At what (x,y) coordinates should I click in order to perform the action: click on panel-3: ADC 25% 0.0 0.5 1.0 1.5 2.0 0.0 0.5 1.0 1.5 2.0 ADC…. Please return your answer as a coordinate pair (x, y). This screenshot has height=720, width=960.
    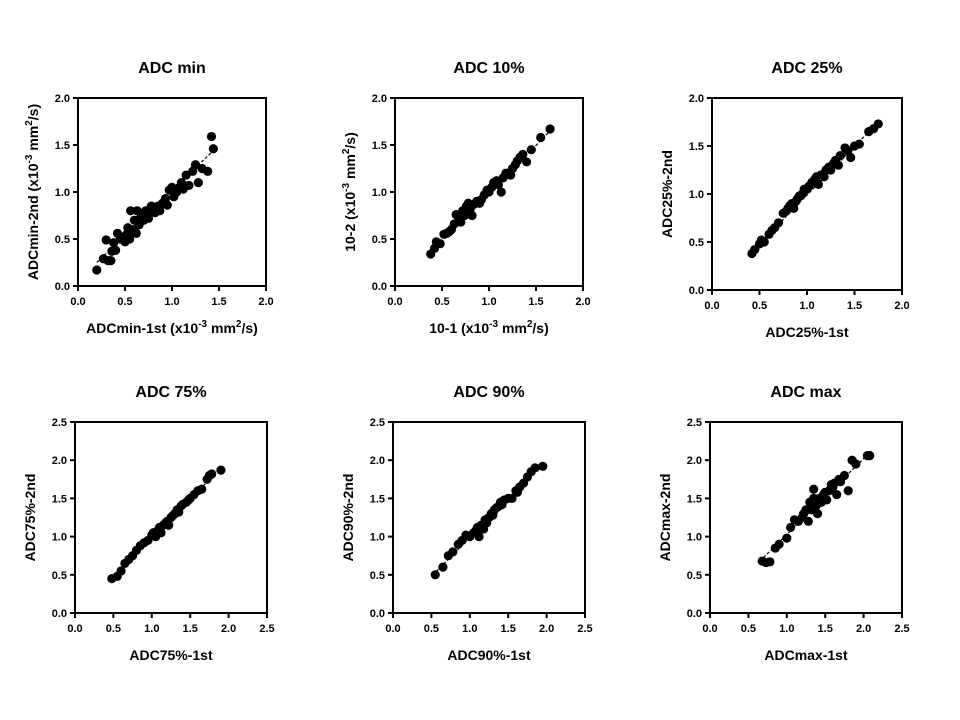
    Looking at the image, I should click on (784, 200).